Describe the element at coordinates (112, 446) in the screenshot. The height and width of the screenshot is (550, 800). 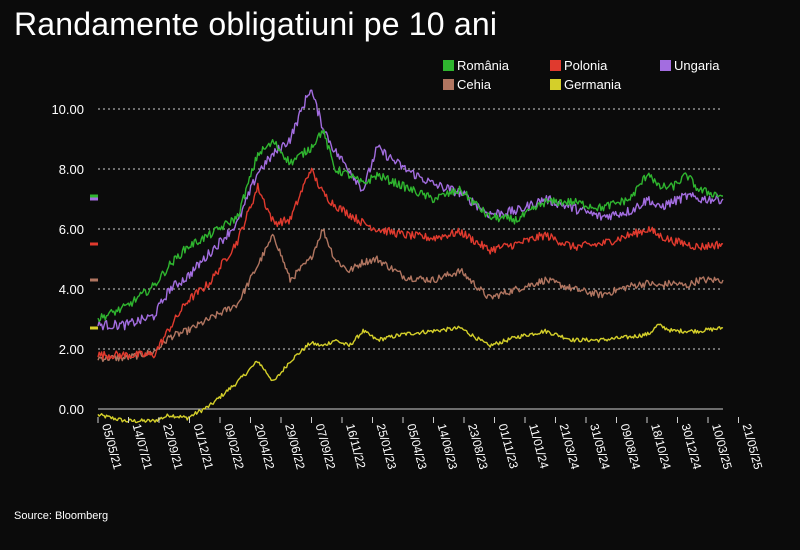
I see `x-tick-label: 05/05/21` at that location.